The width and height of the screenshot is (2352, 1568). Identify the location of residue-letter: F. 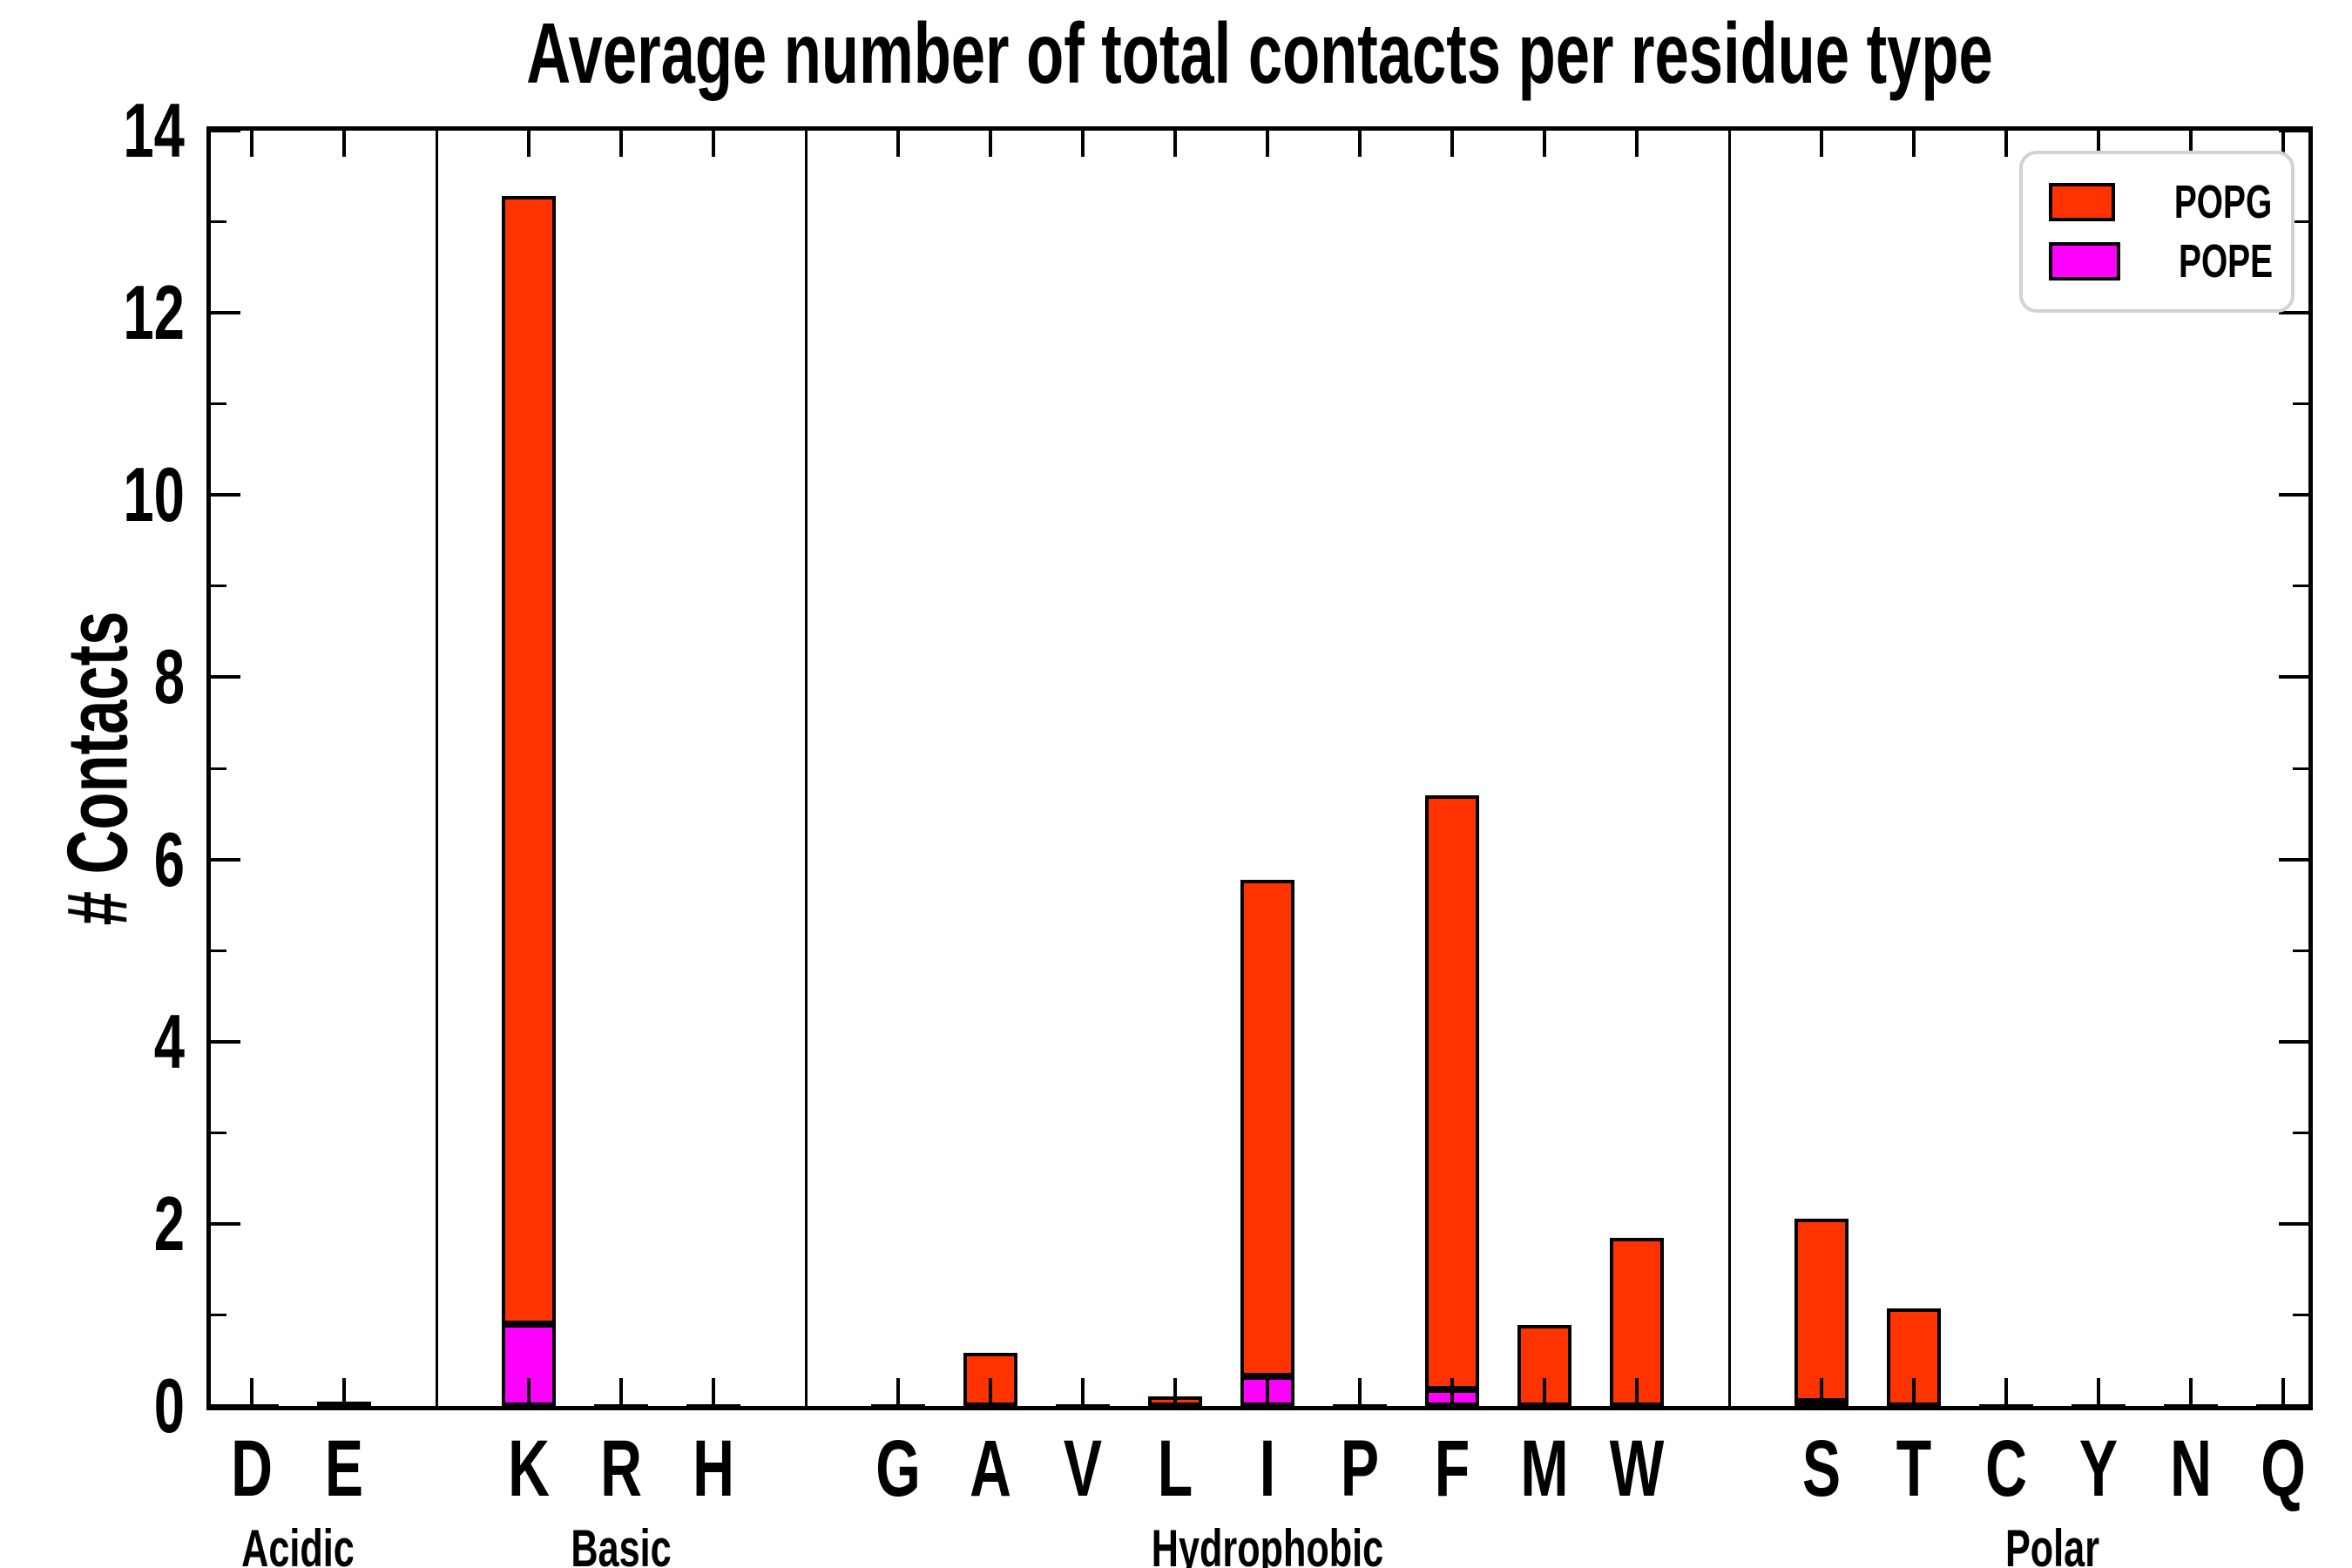
(1452, 1468).